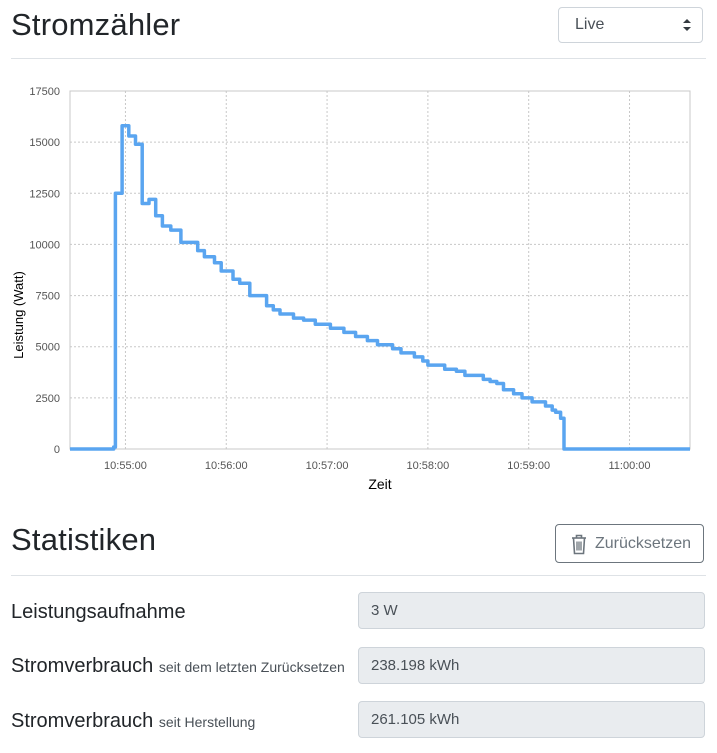 The height and width of the screenshot is (753, 717). Describe the element at coordinates (427, 466) in the screenshot. I see `x-tick-label: 10:58:00` at that location.